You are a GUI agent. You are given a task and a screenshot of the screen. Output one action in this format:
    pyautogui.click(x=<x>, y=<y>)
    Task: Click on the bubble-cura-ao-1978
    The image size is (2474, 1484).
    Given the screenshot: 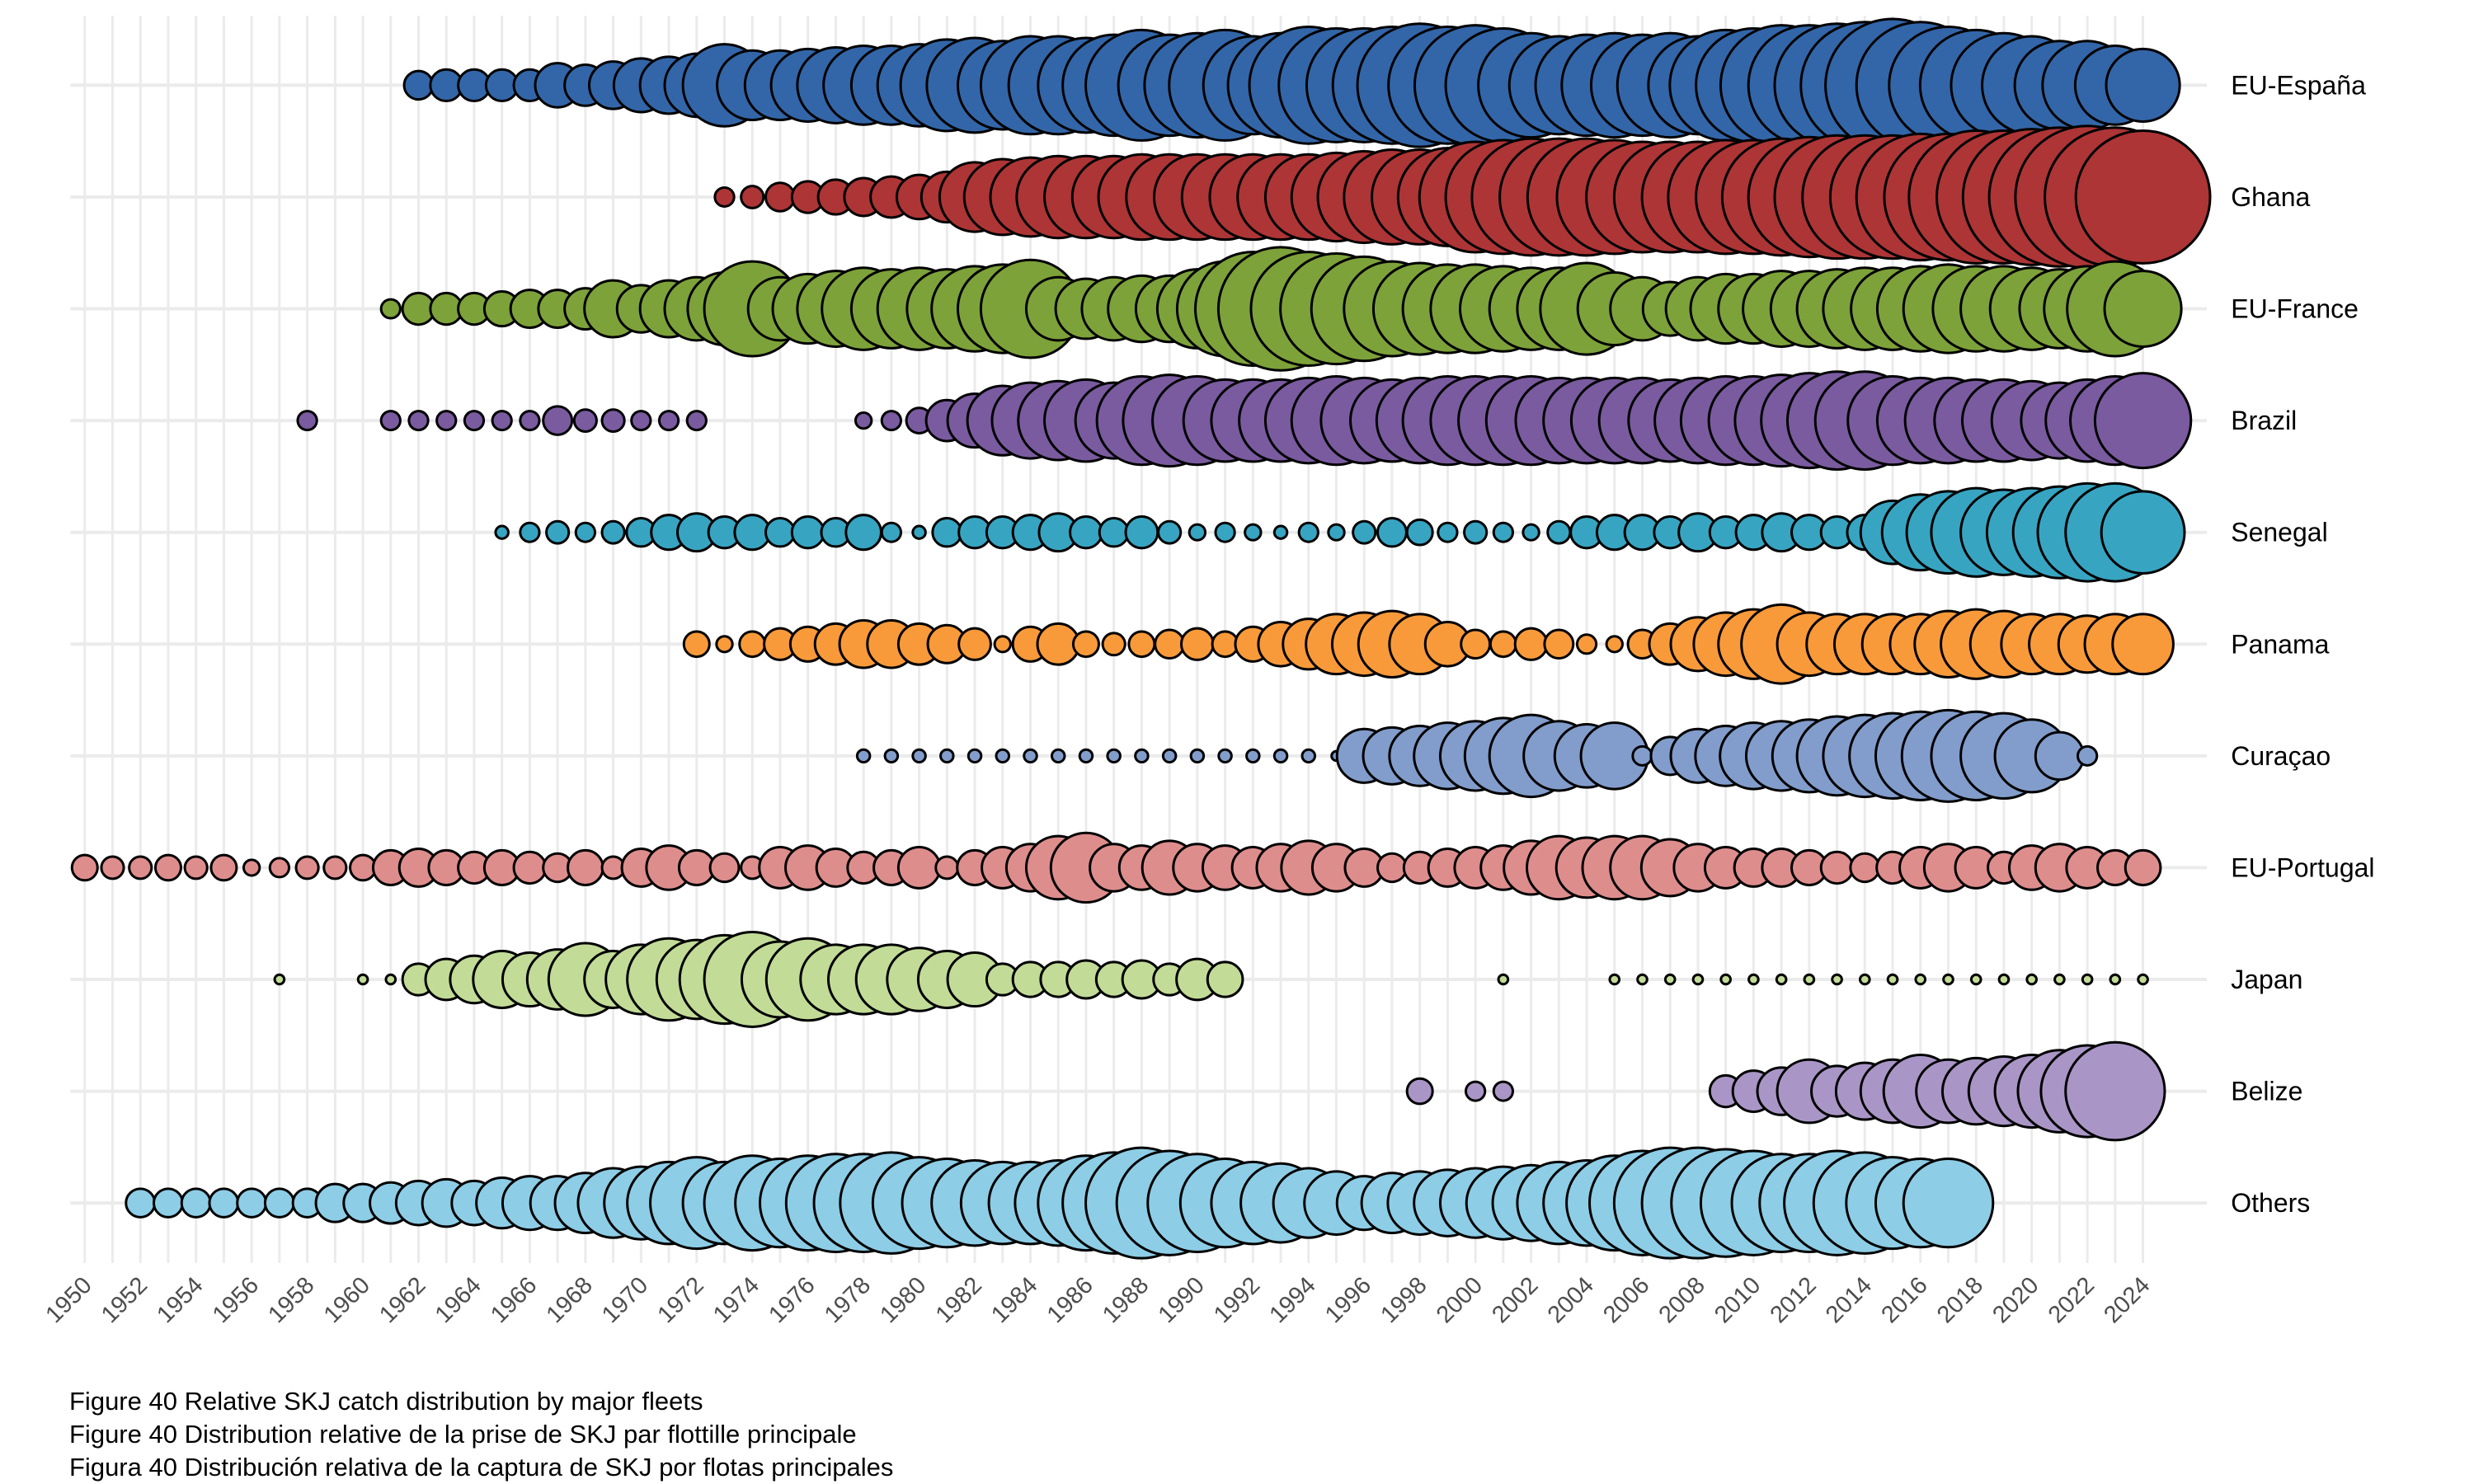 What is the action you would take?
    pyautogui.click(x=863, y=756)
    